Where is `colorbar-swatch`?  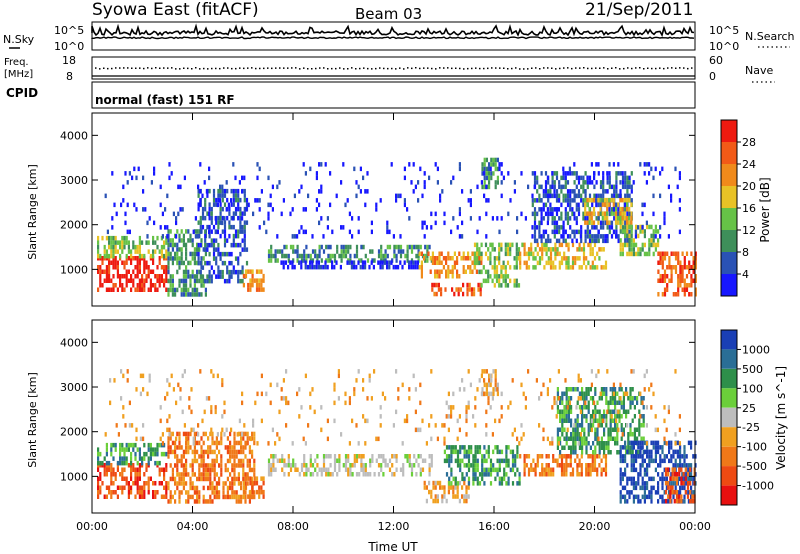 colorbar-swatch is located at coordinates (729, 476).